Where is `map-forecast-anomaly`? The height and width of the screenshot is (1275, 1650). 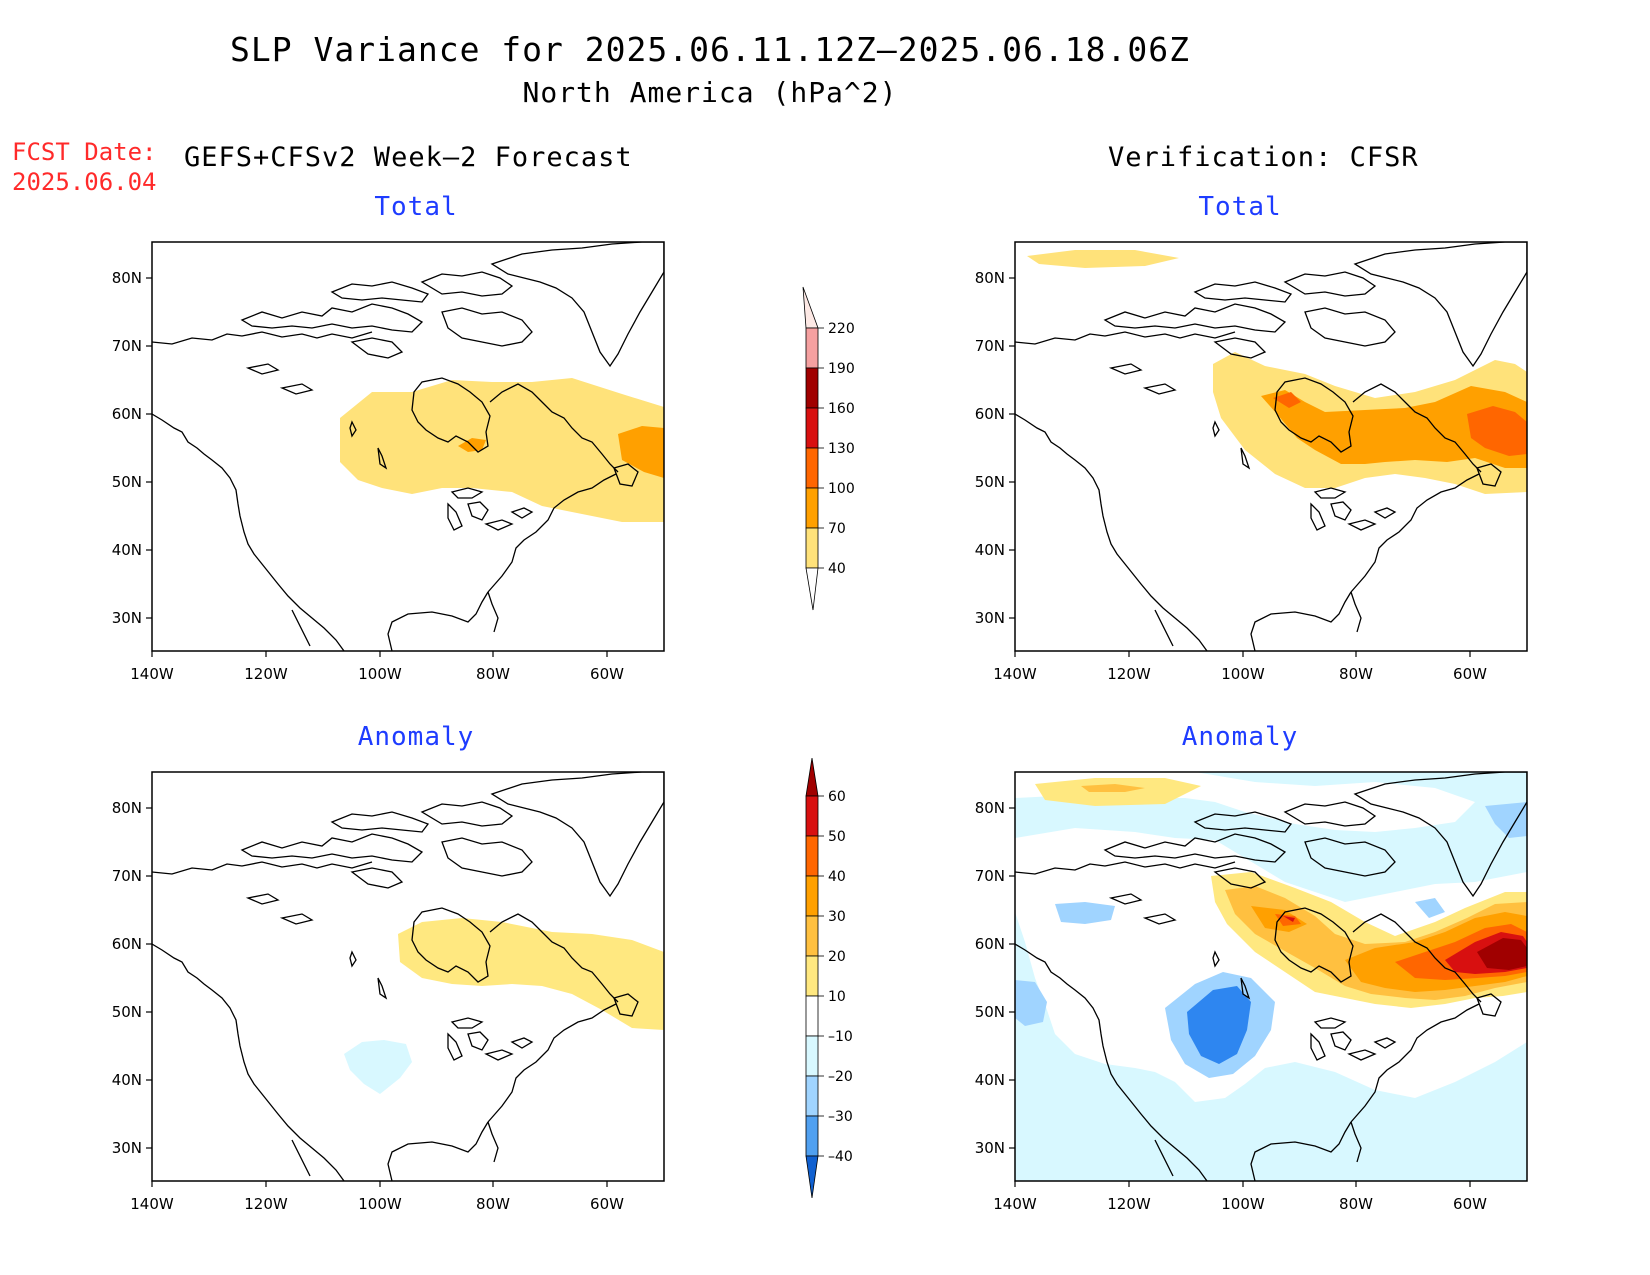
map-forecast-anomaly is located at coordinates (405, 979).